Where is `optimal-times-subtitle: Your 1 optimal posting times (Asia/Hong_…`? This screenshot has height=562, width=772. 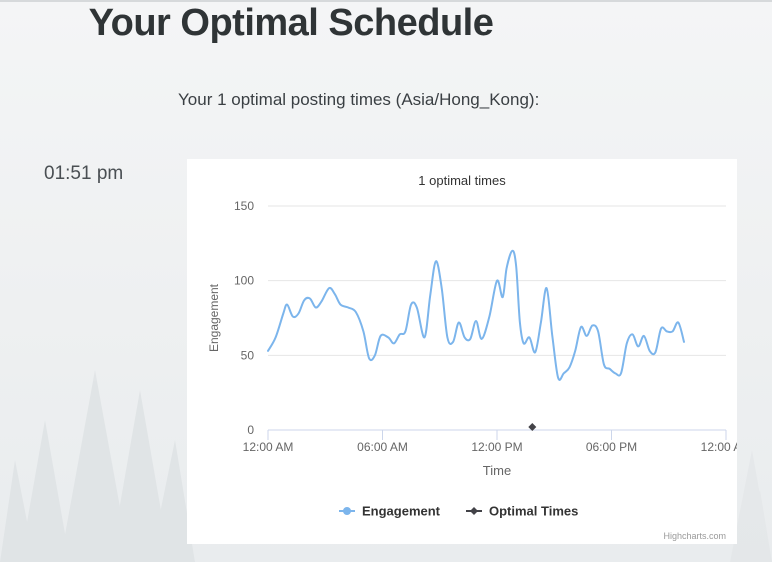
optimal-times-subtitle: Your 1 optimal posting times (Asia/Hong_… is located at coordinates (359, 99).